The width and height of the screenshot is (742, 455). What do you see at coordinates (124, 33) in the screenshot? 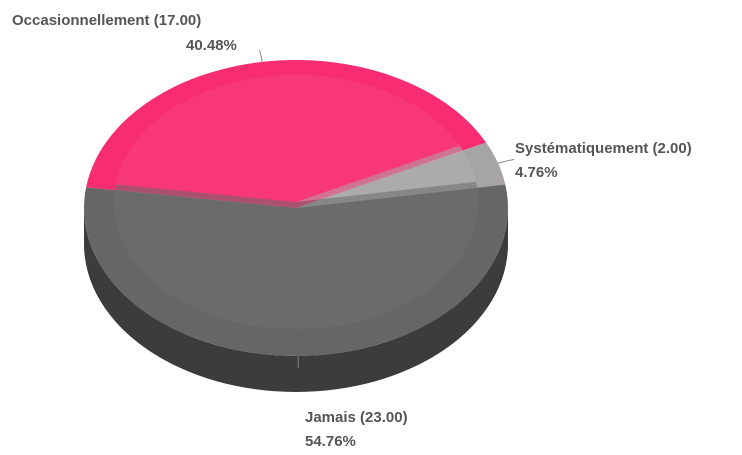
I see `slice-label-occasionnellement: Occasionnellement (17.00) 40.48%` at bounding box center [124, 33].